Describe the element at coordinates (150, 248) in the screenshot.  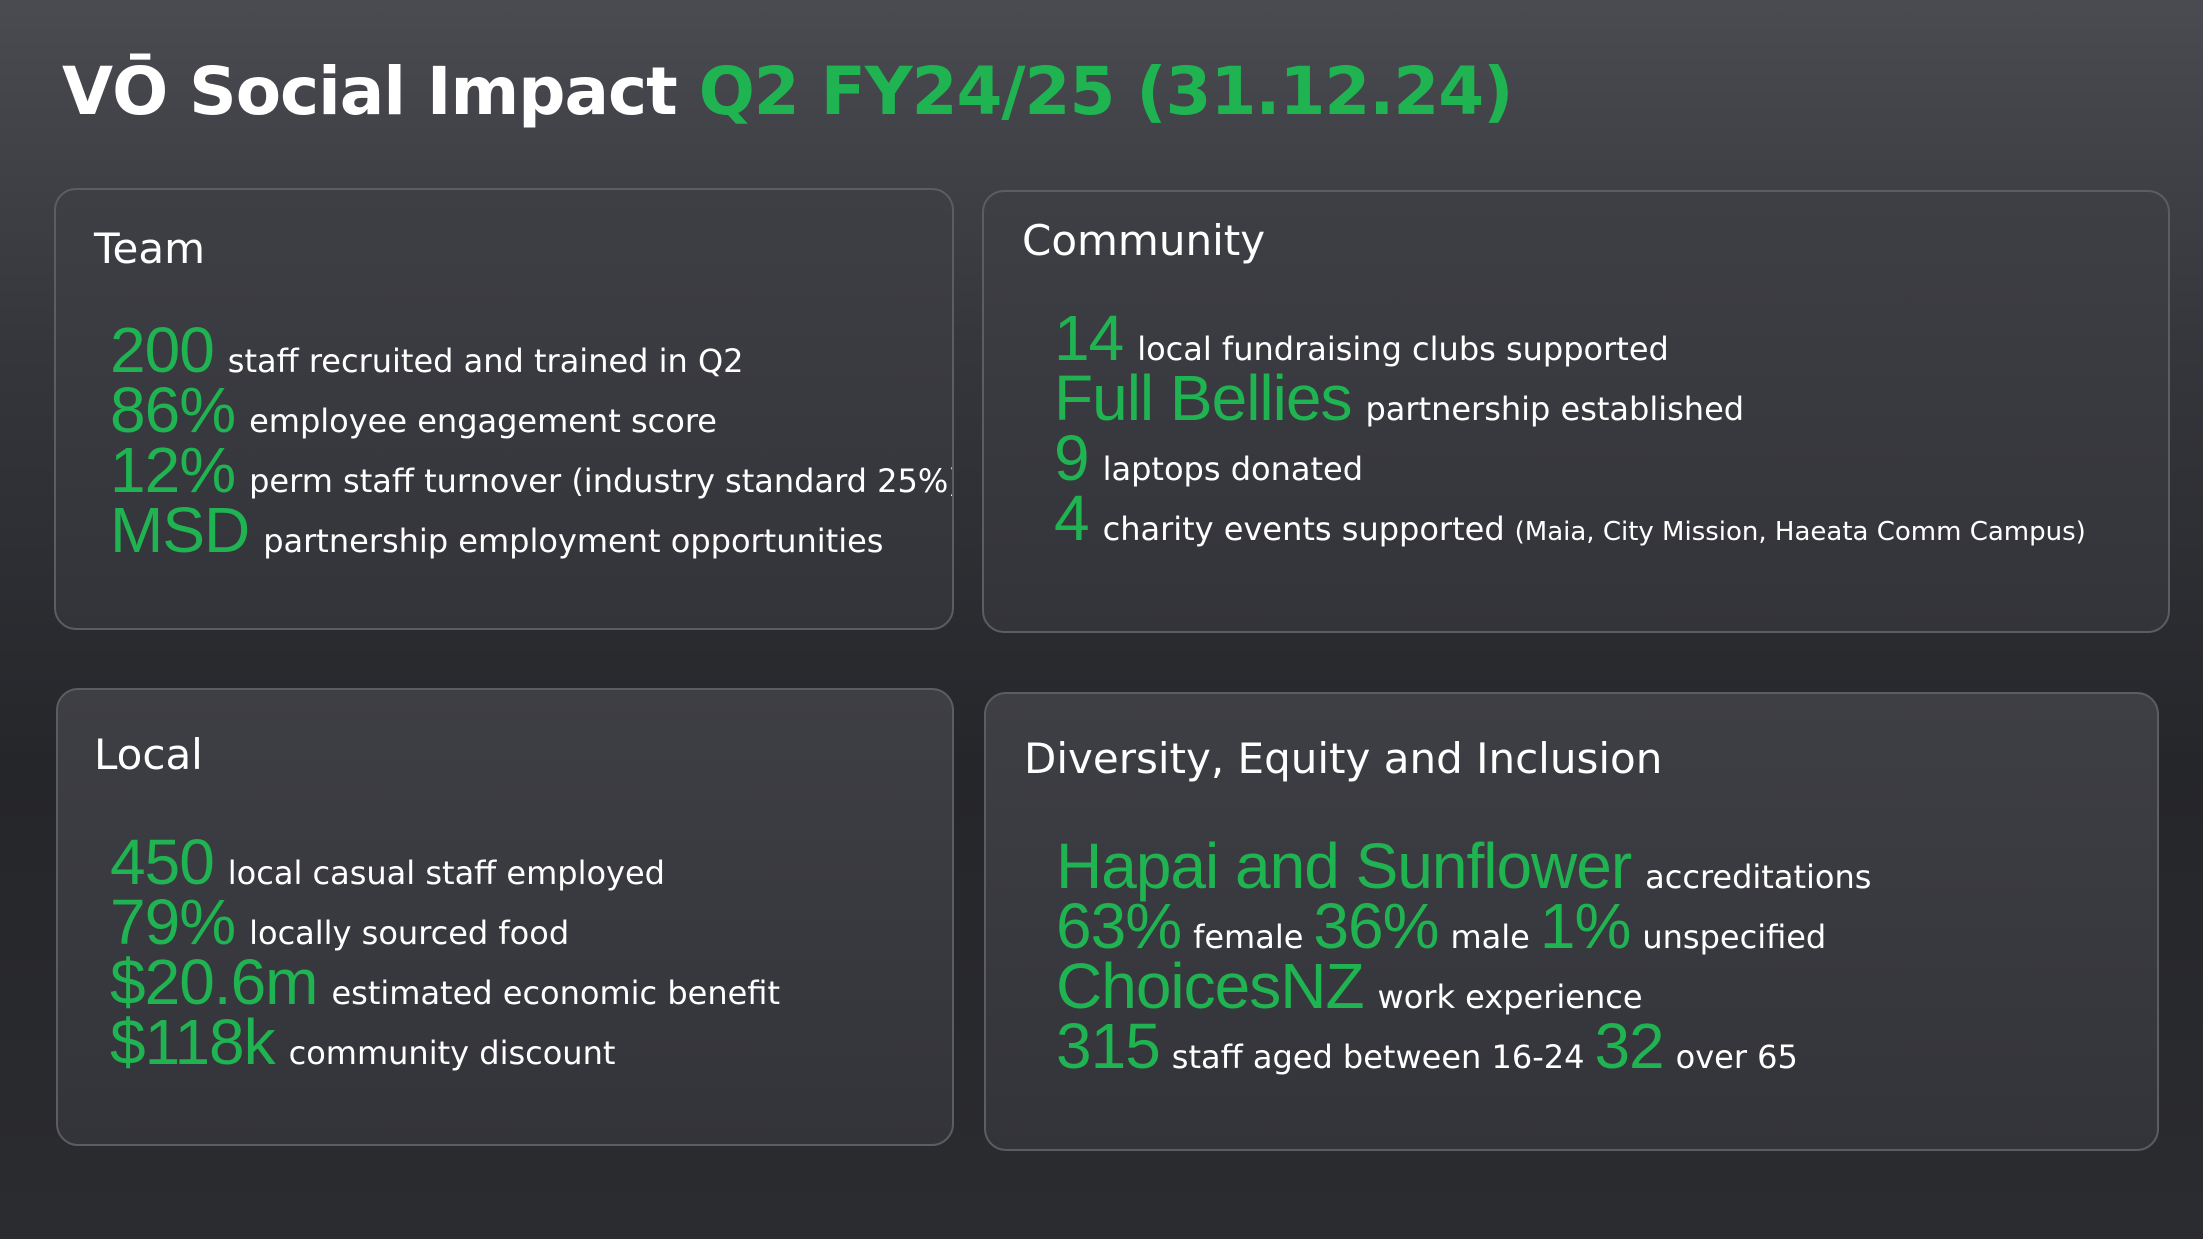
I see `team-heading: Team` at that location.